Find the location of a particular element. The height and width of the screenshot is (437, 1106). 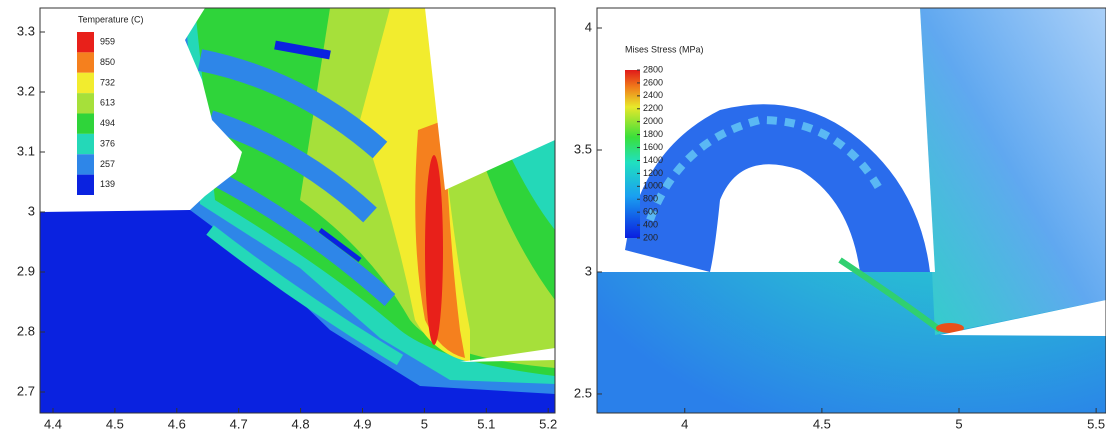

colorbar-label: 1400 is located at coordinates (653, 160).